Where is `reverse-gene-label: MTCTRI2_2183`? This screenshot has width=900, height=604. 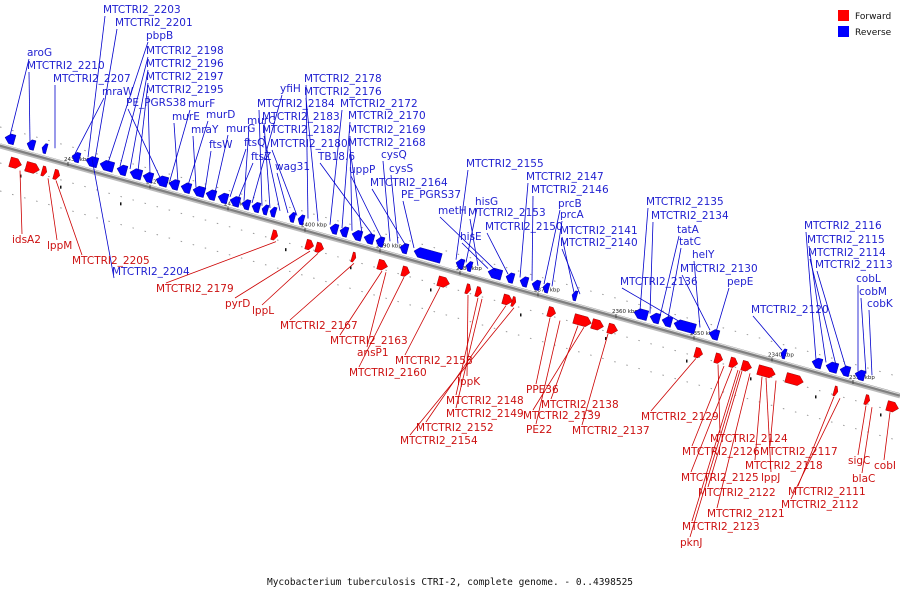
reverse-gene-label: MTCTRI2_2183 is located at coordinates (301, 117).